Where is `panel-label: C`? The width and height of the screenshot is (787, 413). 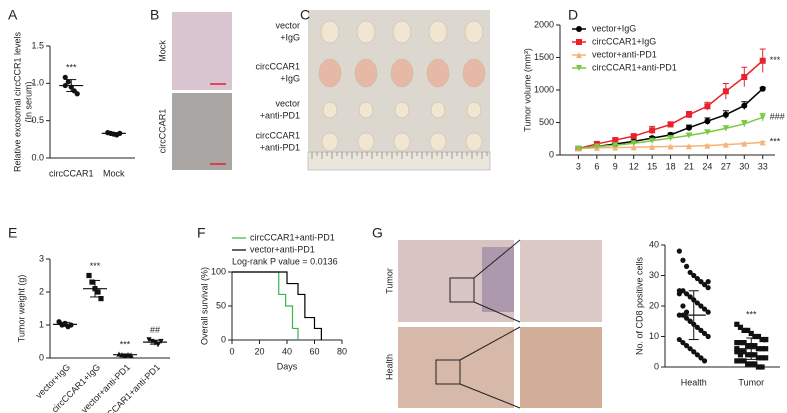 panel-label: C is located at coordinates (305, 15).